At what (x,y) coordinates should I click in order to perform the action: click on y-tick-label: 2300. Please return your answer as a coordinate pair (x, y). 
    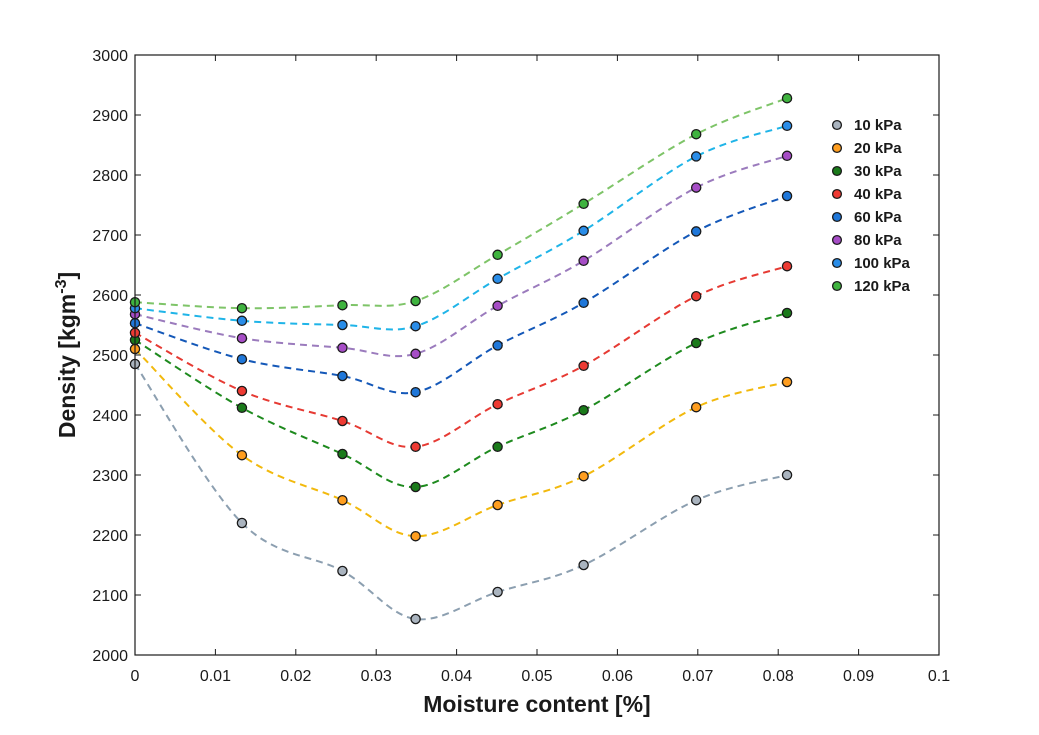
    Looking at the image, I should click on (110, 476).